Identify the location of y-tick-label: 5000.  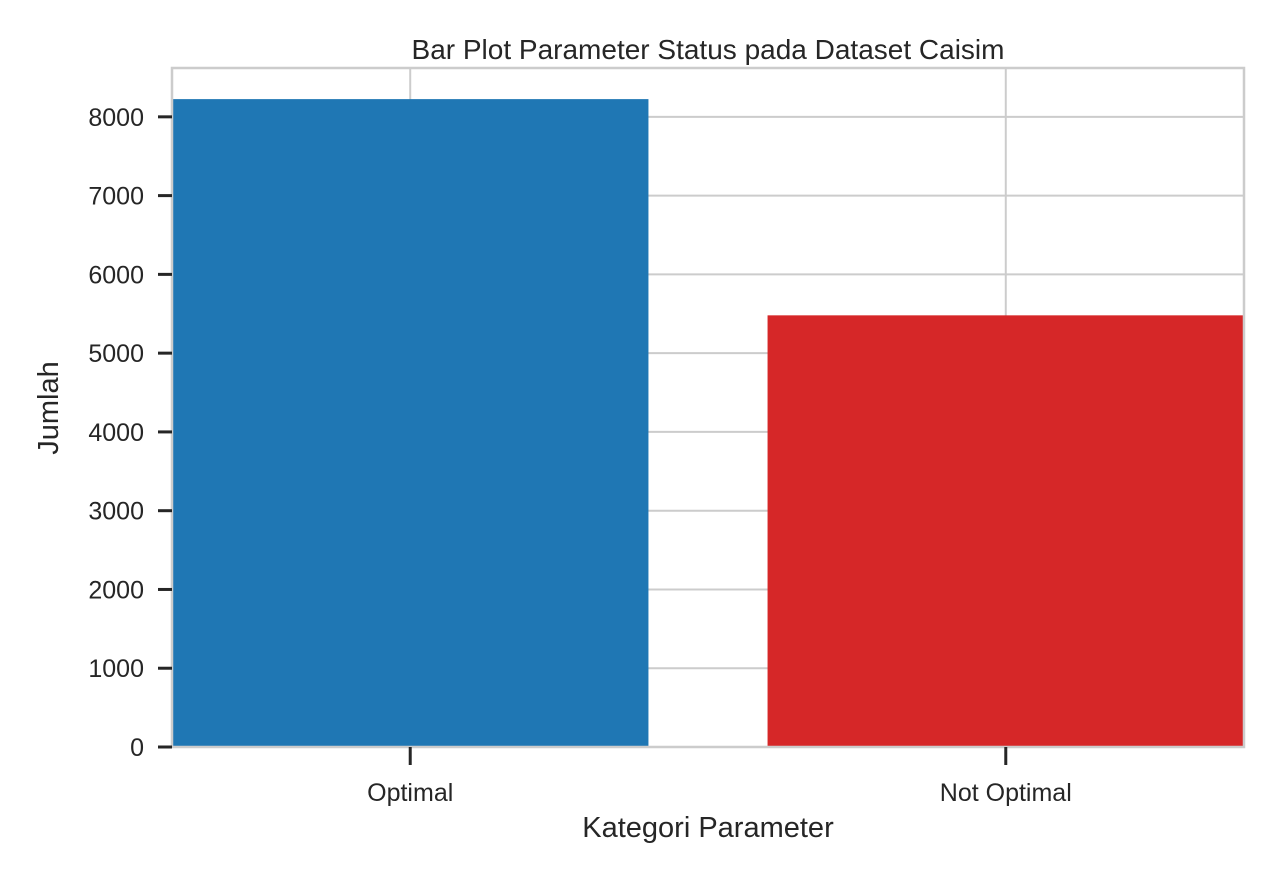
(116, 354).